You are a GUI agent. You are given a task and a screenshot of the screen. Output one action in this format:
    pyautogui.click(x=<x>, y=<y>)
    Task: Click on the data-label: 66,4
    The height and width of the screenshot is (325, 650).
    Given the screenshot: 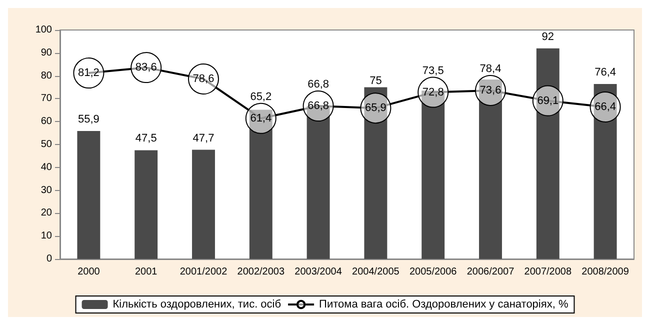 What is the action you would take?
    pyautogui.click(x=605, y=106)
    